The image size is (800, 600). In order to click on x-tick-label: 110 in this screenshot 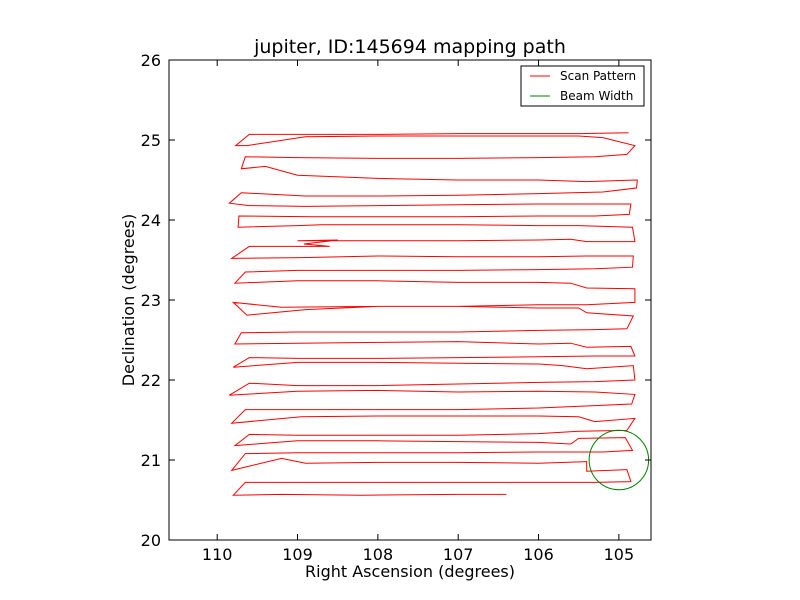, I will do `click(217, 554)`.